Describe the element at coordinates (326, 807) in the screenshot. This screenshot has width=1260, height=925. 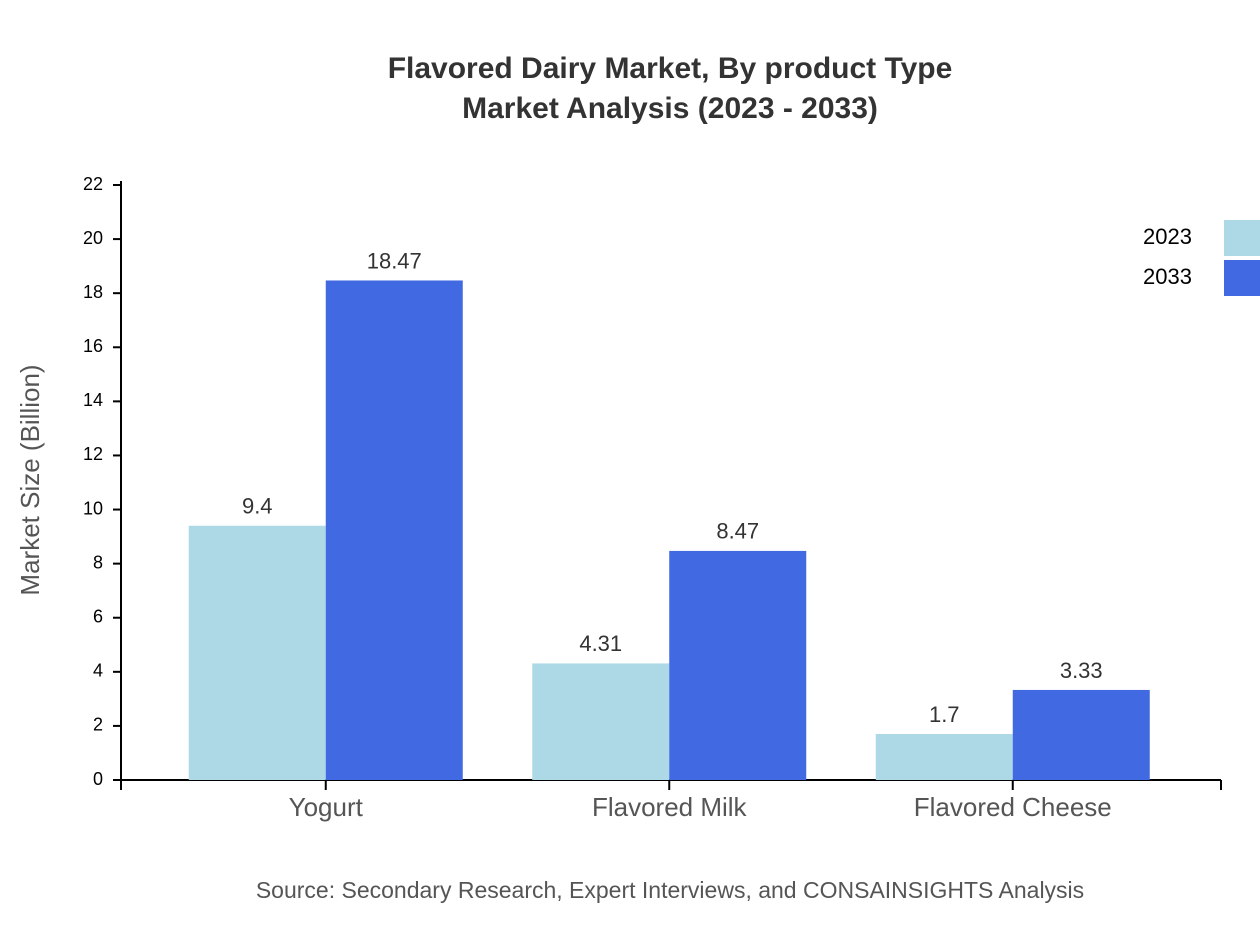
I see `x-tick-label: Yogurt` at that location.